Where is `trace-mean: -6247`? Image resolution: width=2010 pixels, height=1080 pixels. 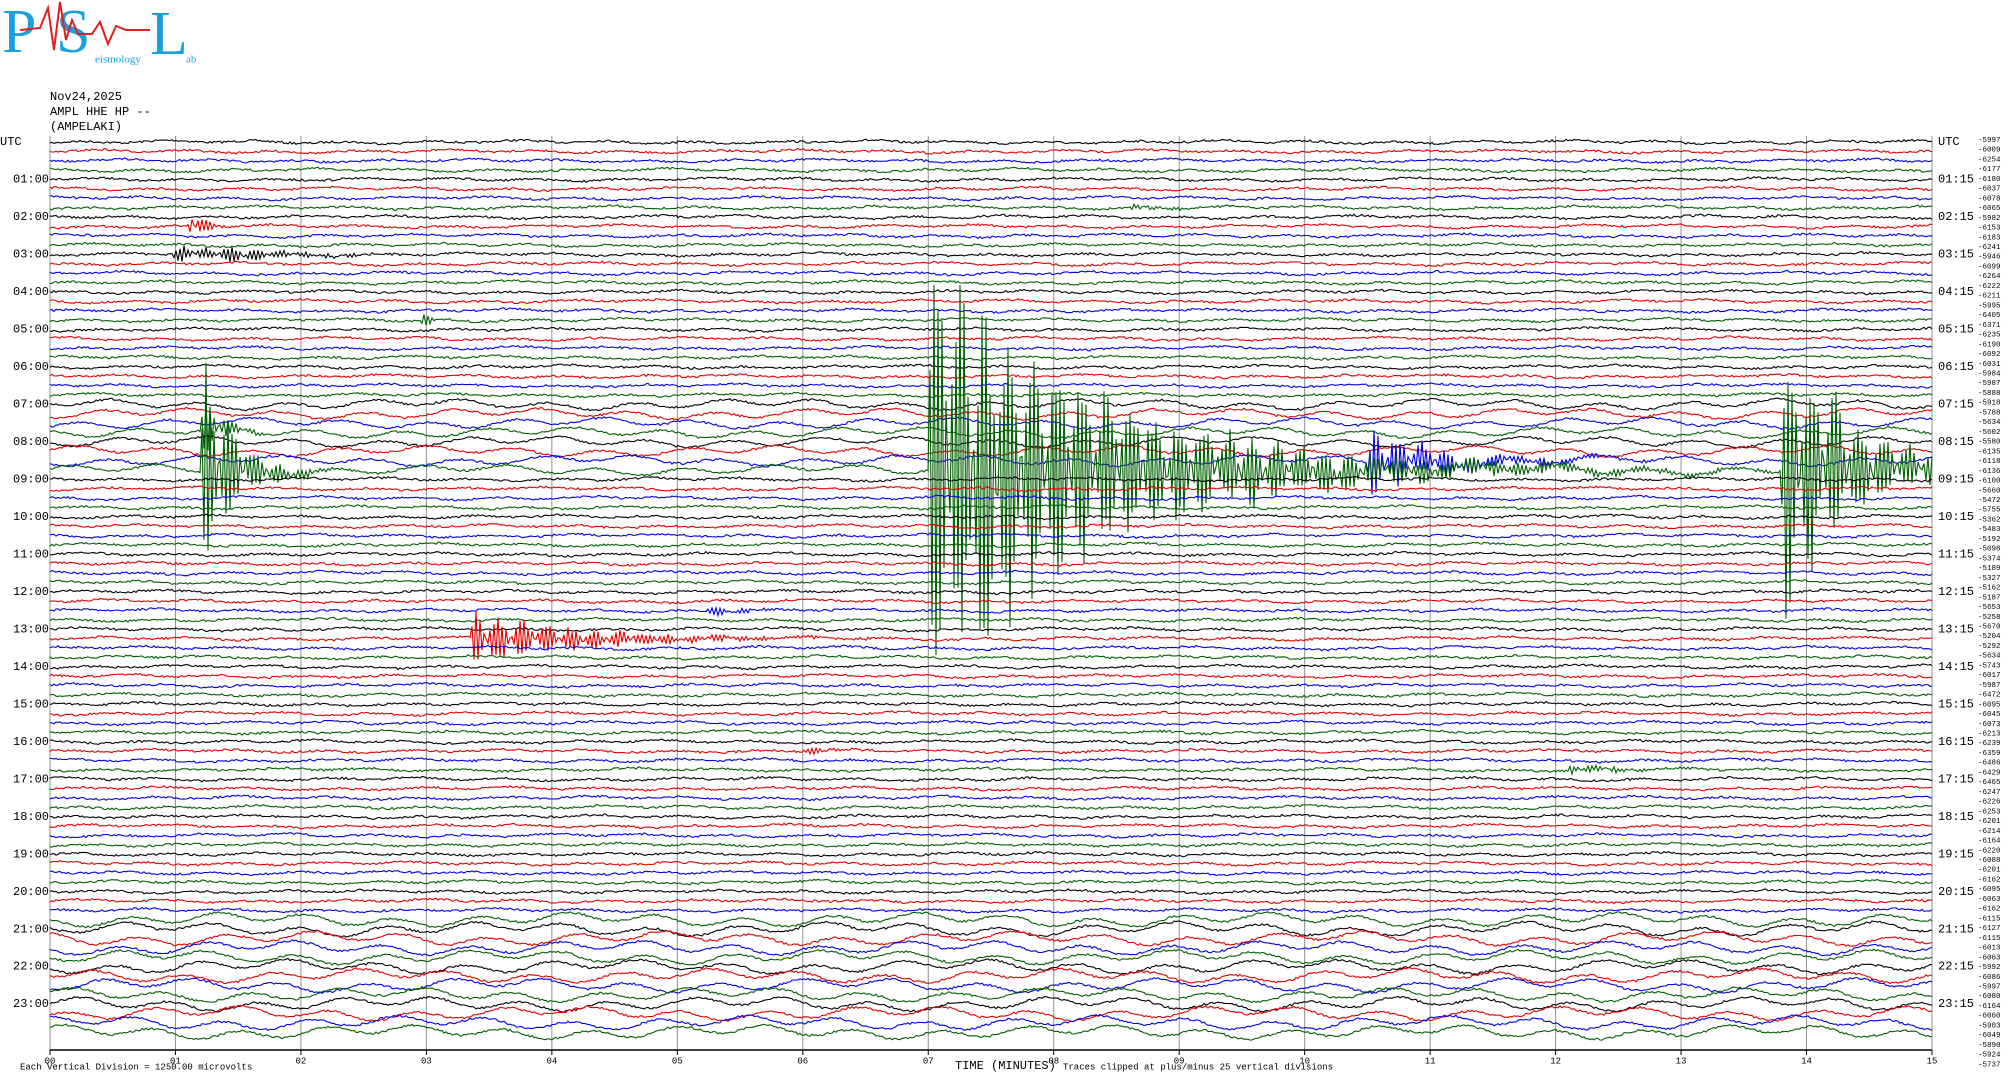
trace-mean: -6247 is located at coordinates (1989, 793).